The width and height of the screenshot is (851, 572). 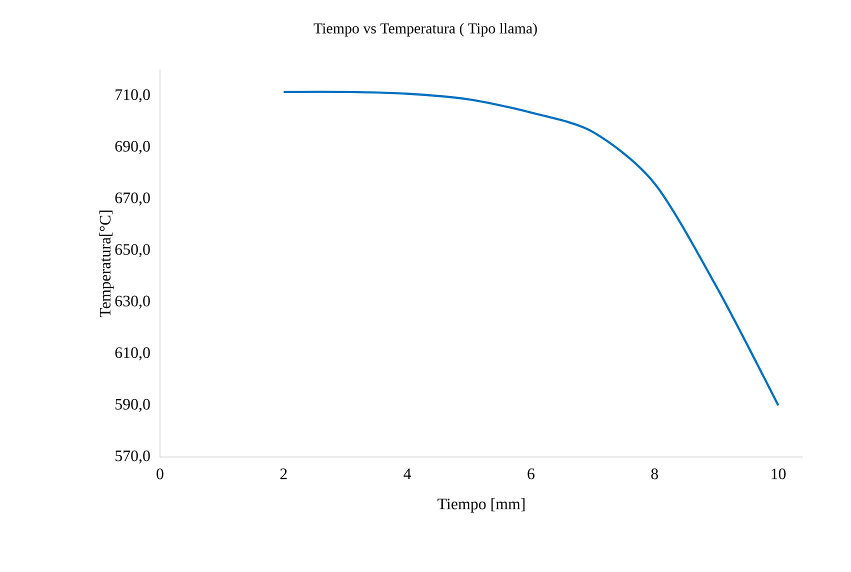 What do you see at coordinates (132, 199) in the screenshot?
I see `y-tick-label: 670,0` at bounding box center [132, 199].